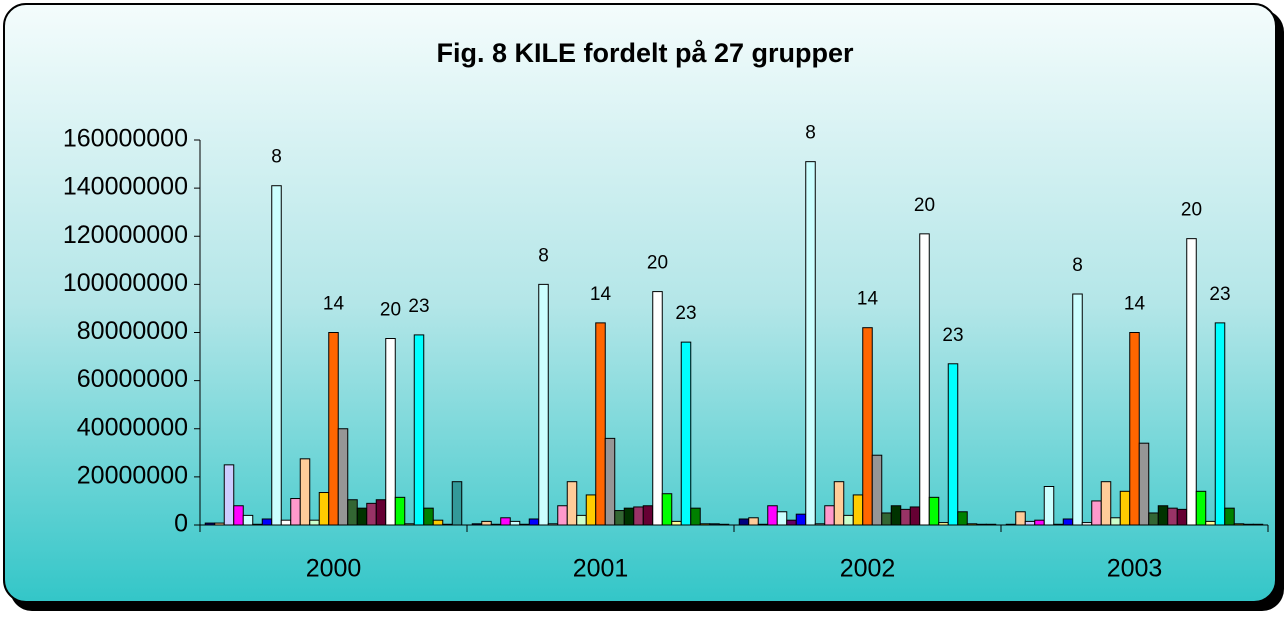  Describe the element at coordinates (181, 524) in the screenshot. I see `y-tick-label: 0` at that location.